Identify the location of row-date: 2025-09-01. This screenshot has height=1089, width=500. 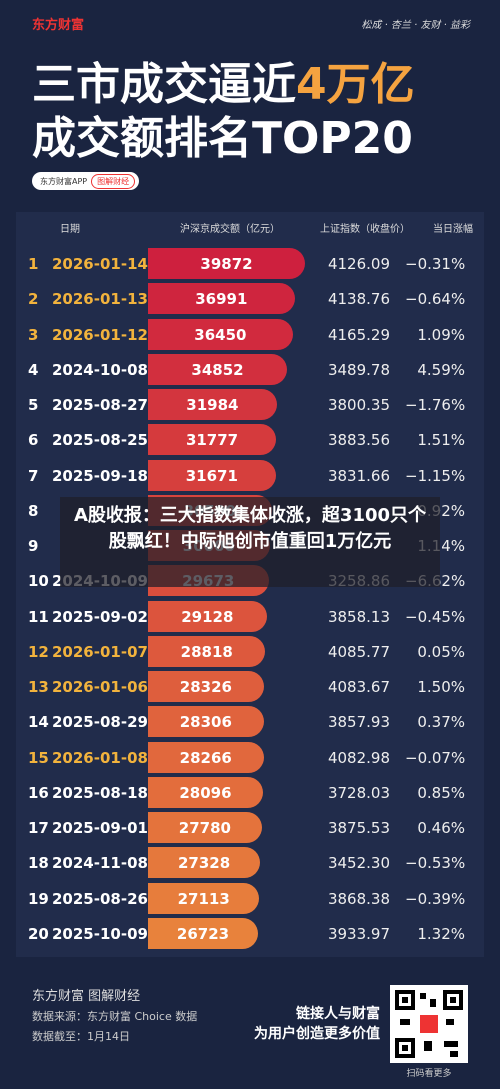
(100, 828).